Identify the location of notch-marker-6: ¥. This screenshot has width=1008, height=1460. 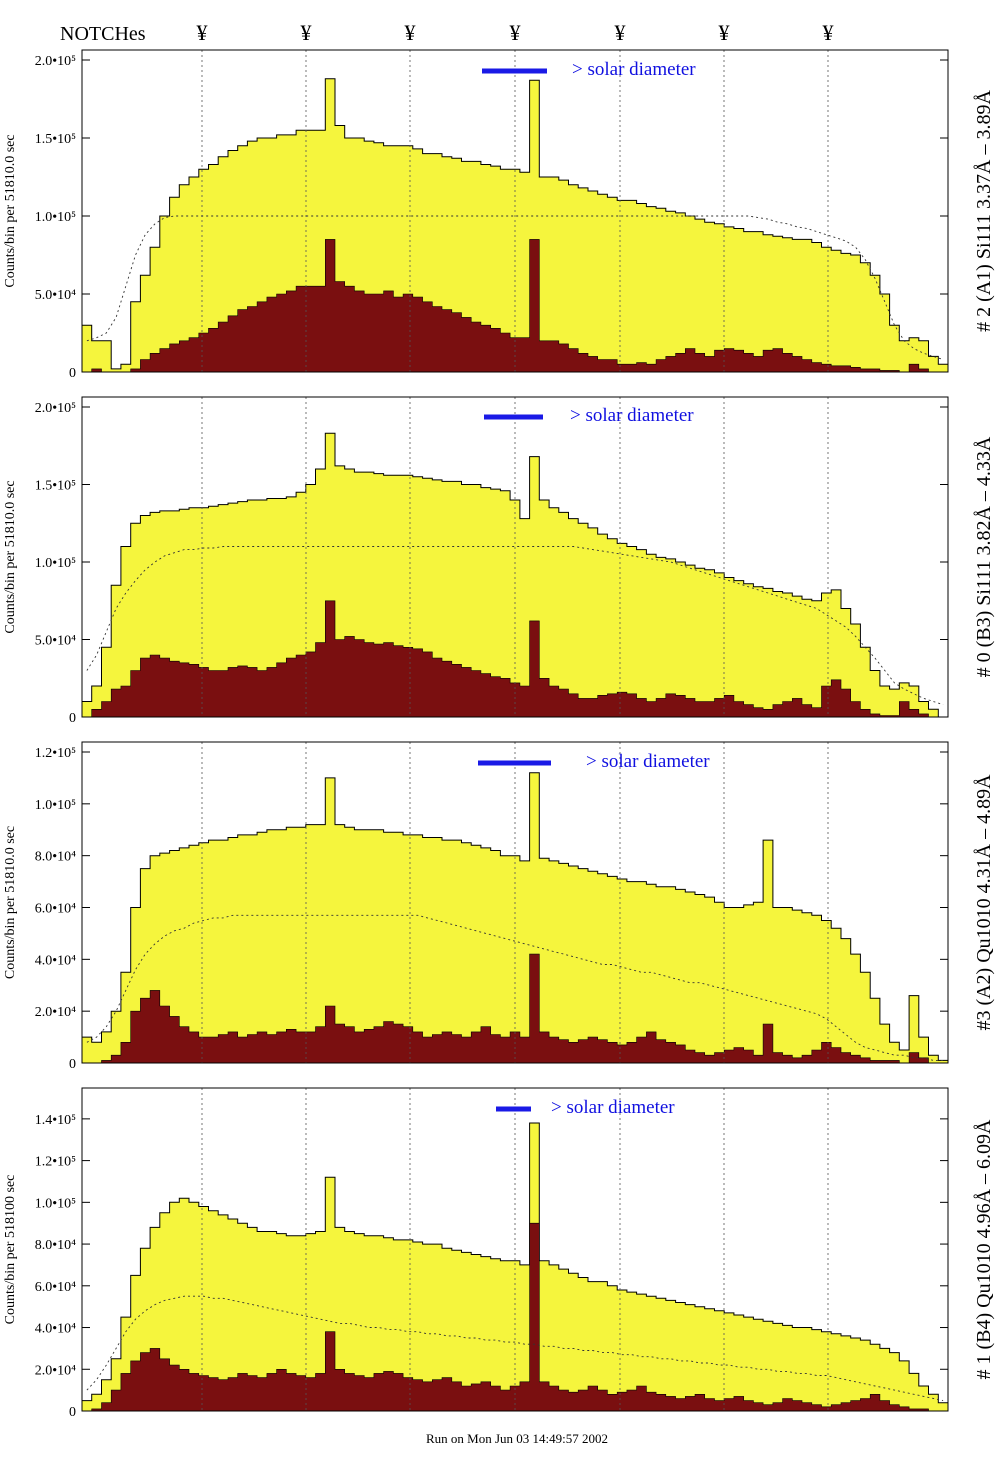
(724, 32).